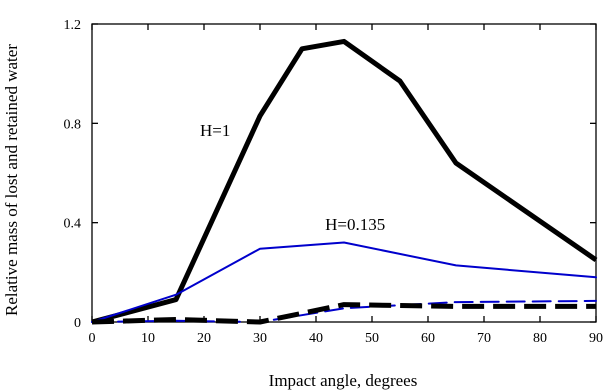 The height and width of the screenshot is (391, 611). Describe the element at coordinates (73, 224) in the screenshot. I see `y-tick-label: 0.4` at that location.